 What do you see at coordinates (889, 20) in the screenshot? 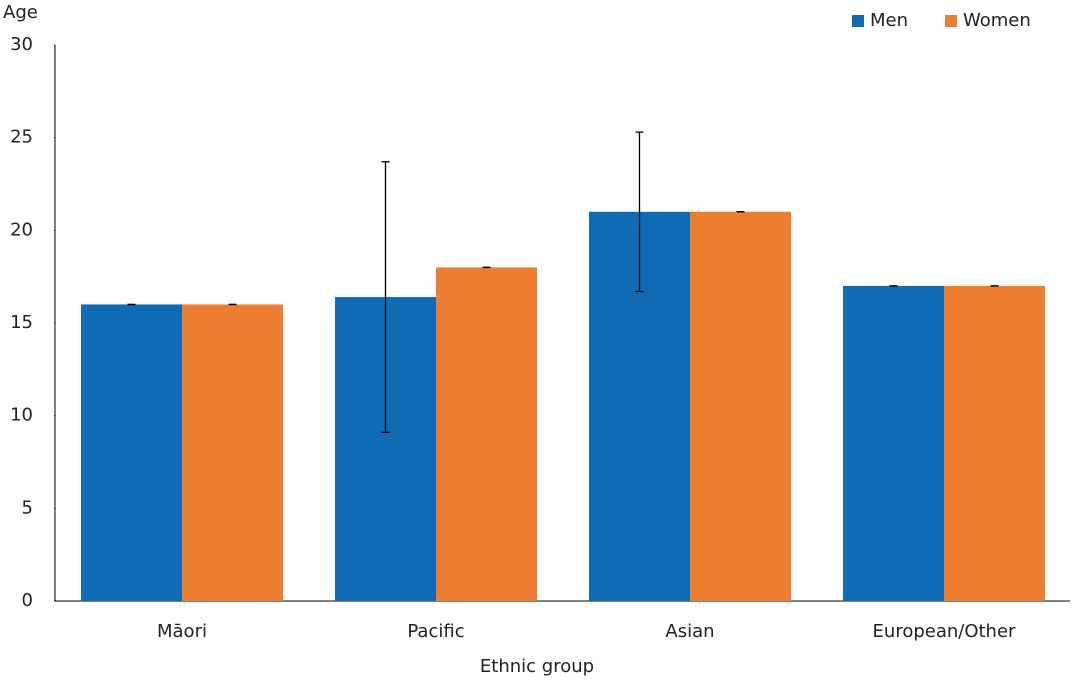
I see `legend-label: Men` at bounding box center [889, 20].